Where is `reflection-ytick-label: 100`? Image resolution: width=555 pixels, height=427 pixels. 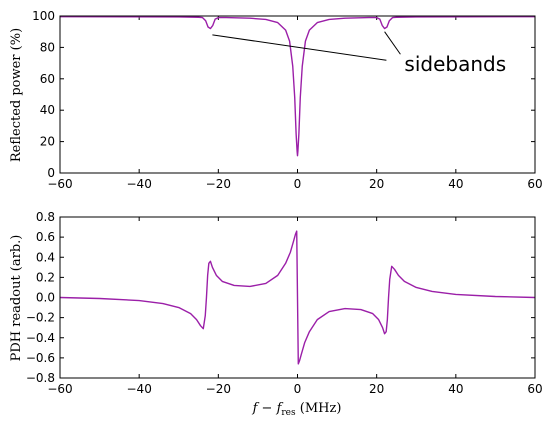
reflection-ytick-label: 100 is located at coordinates (43, 16).